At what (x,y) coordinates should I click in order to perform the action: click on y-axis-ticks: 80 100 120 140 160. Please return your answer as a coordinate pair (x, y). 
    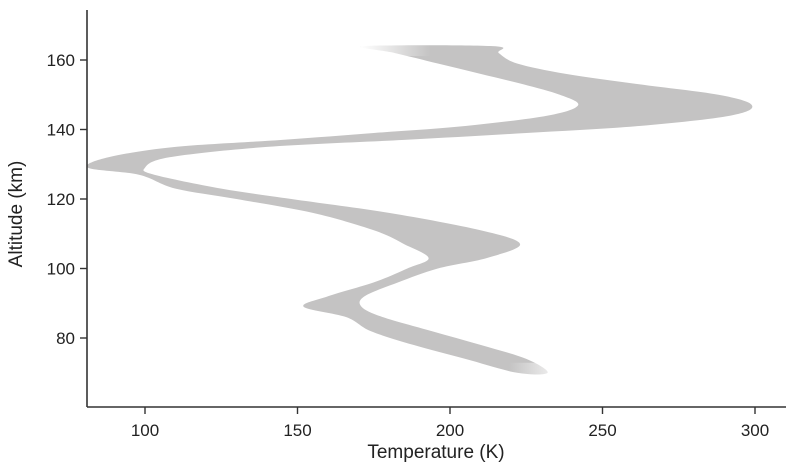
    Looking at the image, I should click on (67, 199).